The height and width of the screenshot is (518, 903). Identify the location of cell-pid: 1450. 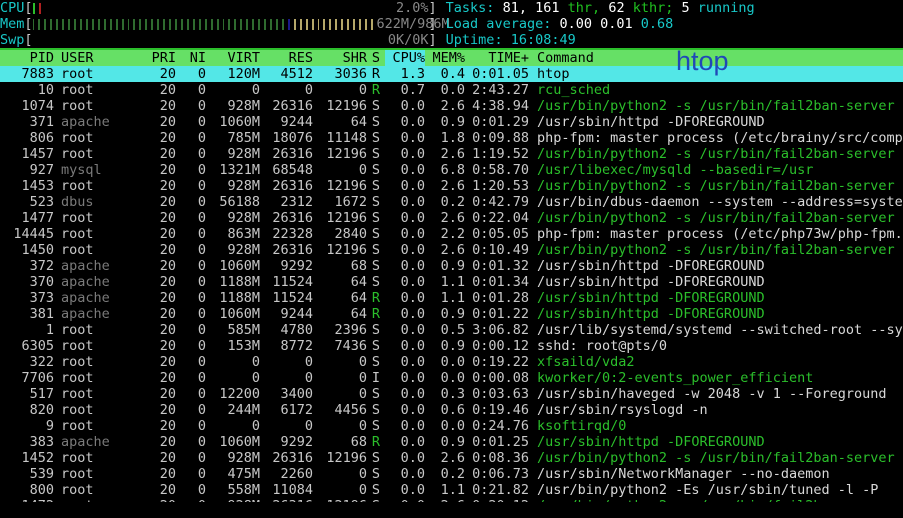
(37, 250).